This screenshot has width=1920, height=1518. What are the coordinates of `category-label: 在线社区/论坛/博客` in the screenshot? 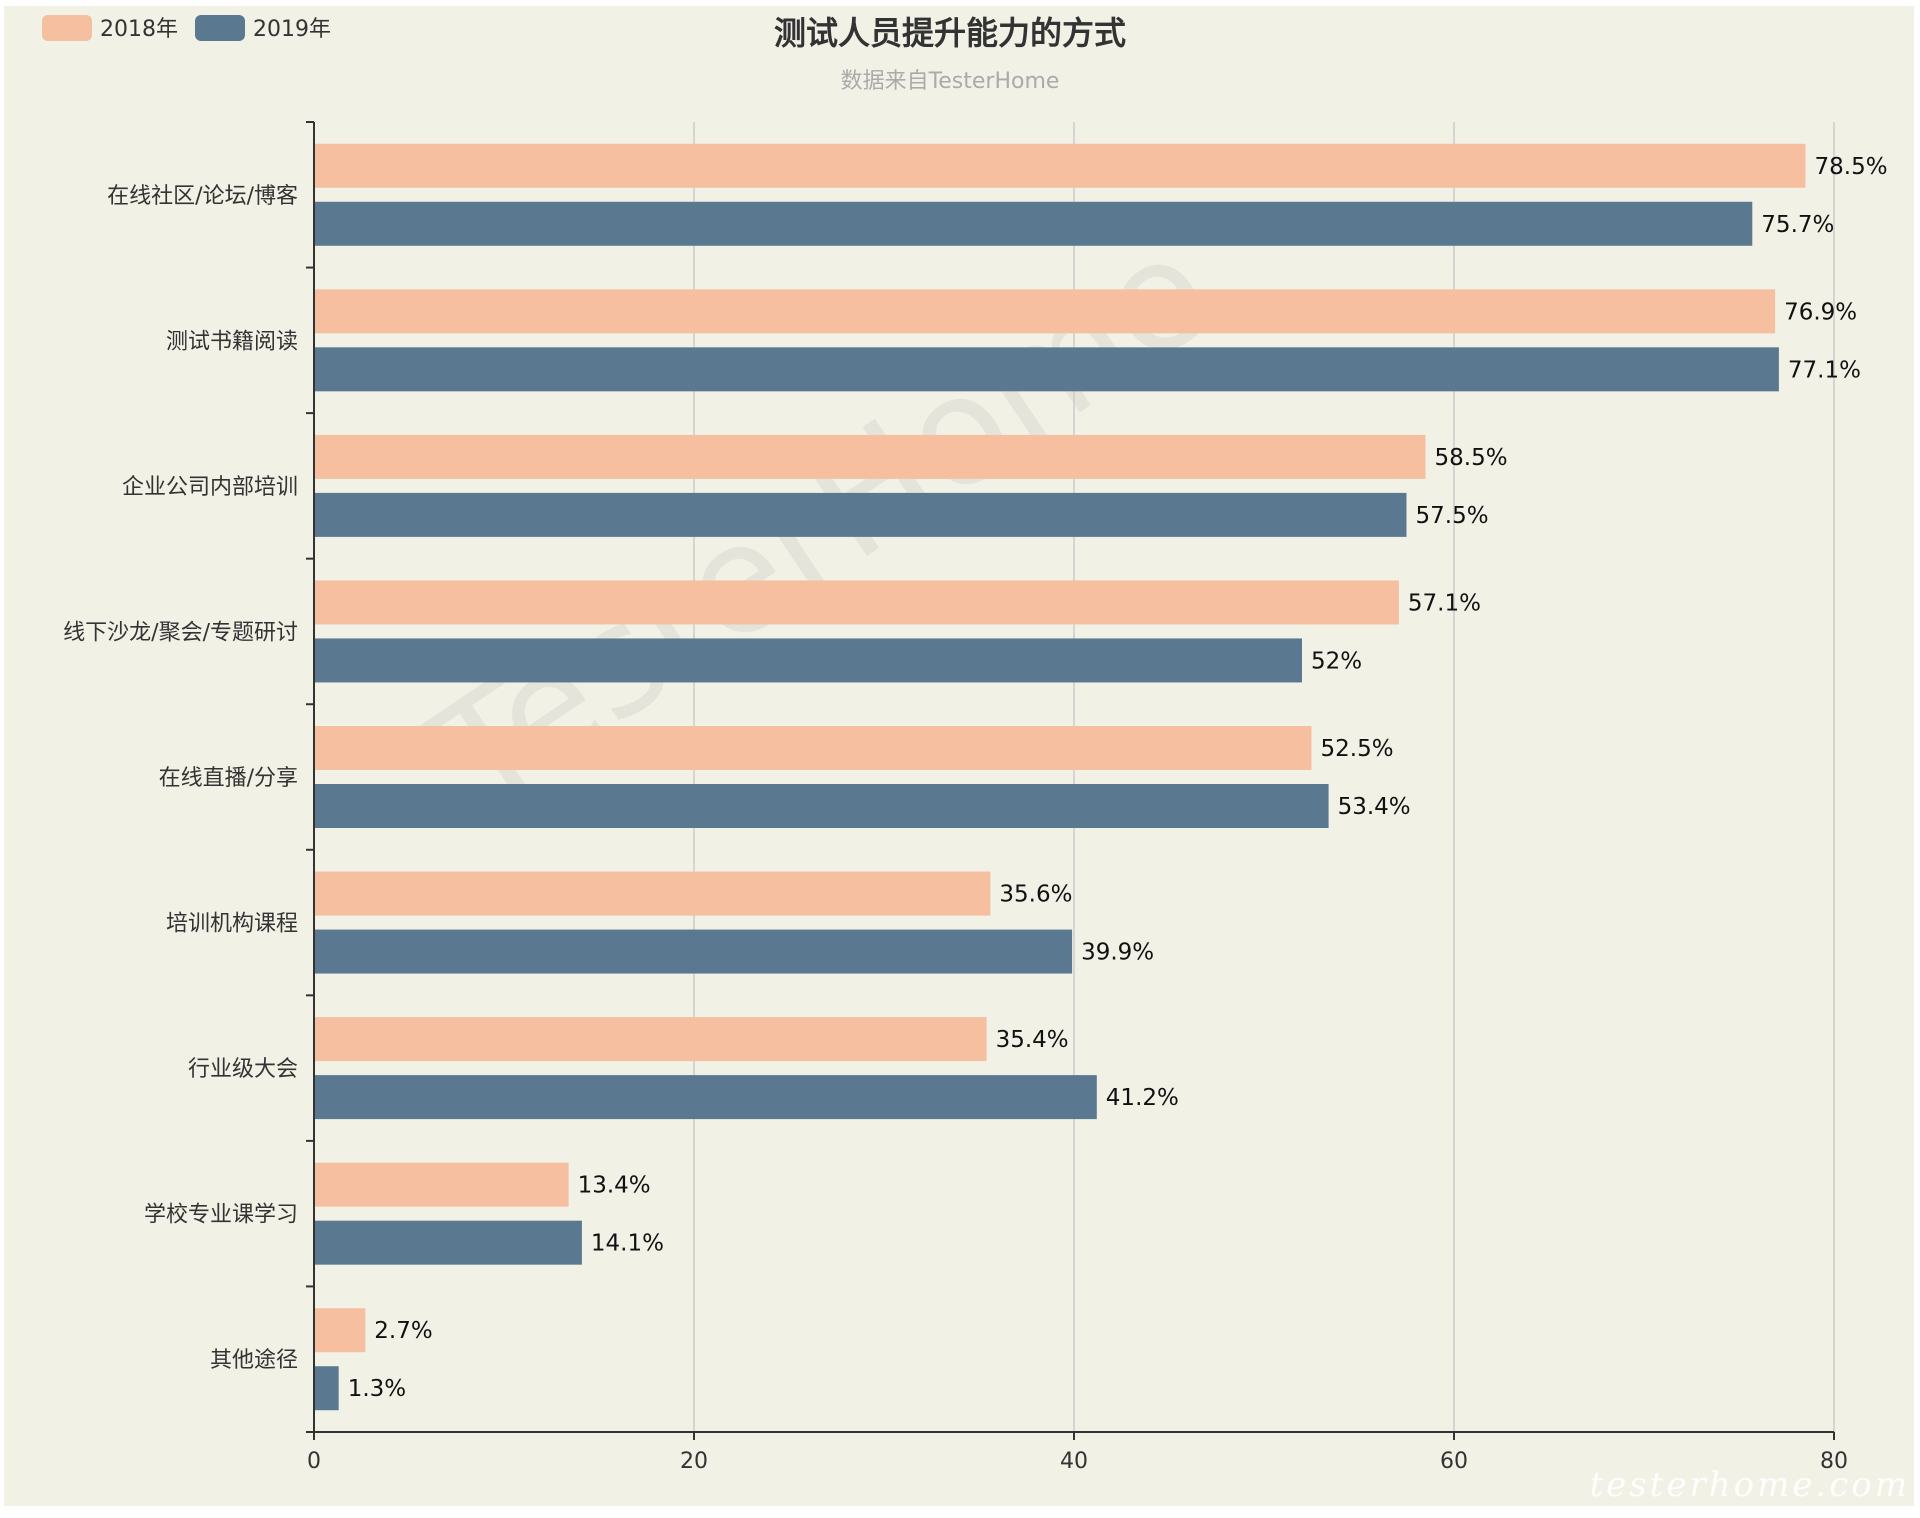 It's located at (202, 196).